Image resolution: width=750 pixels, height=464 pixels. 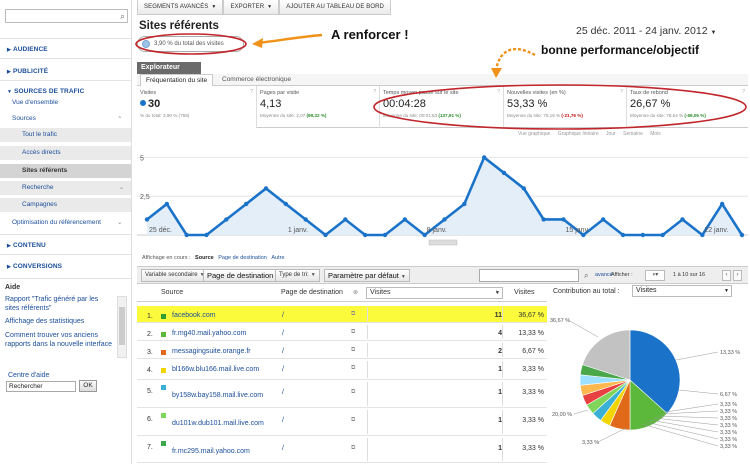 What do you see at coordinates (367, 275) in the screenshot?
I see `sort-default-button: Paramètre par défaut ▼` at bounding box center [367, 275].